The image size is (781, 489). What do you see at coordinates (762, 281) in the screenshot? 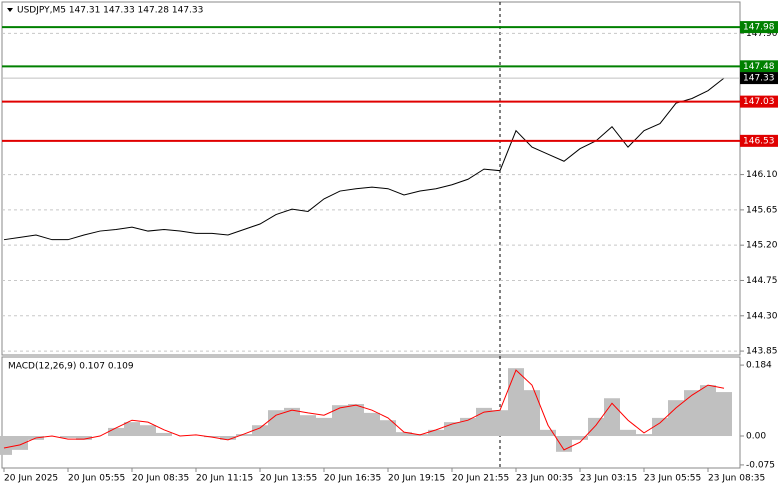
I see `y-tick-label: 144.75` at bounding box center [762, 281].